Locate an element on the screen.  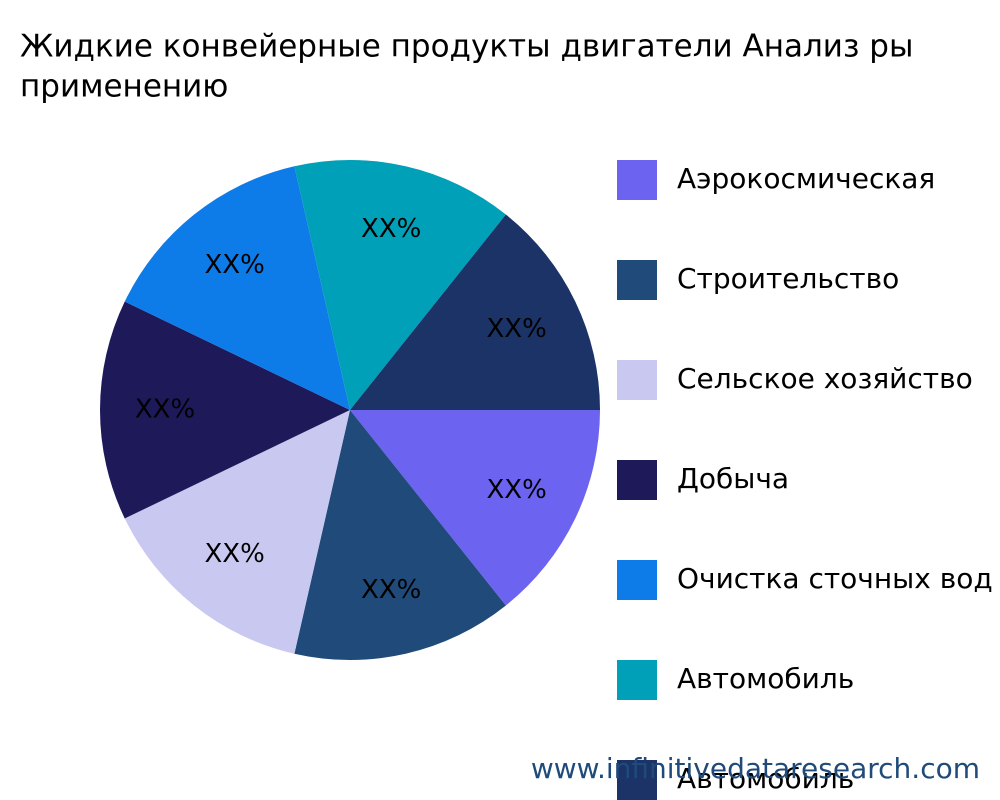
legend-label: Добыча is located at coordinates (733, 478).